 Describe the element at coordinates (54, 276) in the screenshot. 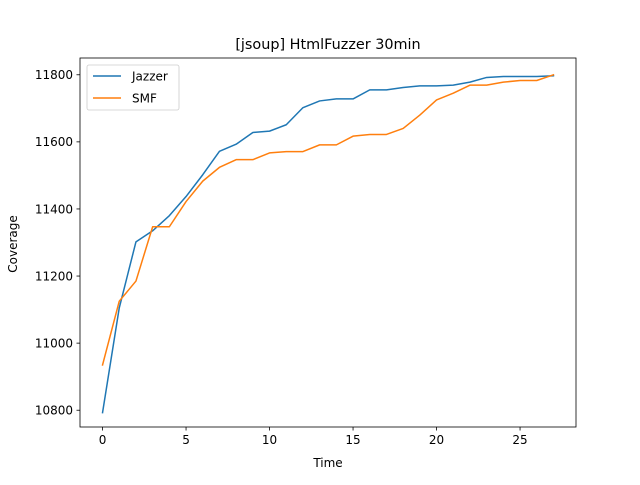

I see `y-tick-label: 11200` at that location.